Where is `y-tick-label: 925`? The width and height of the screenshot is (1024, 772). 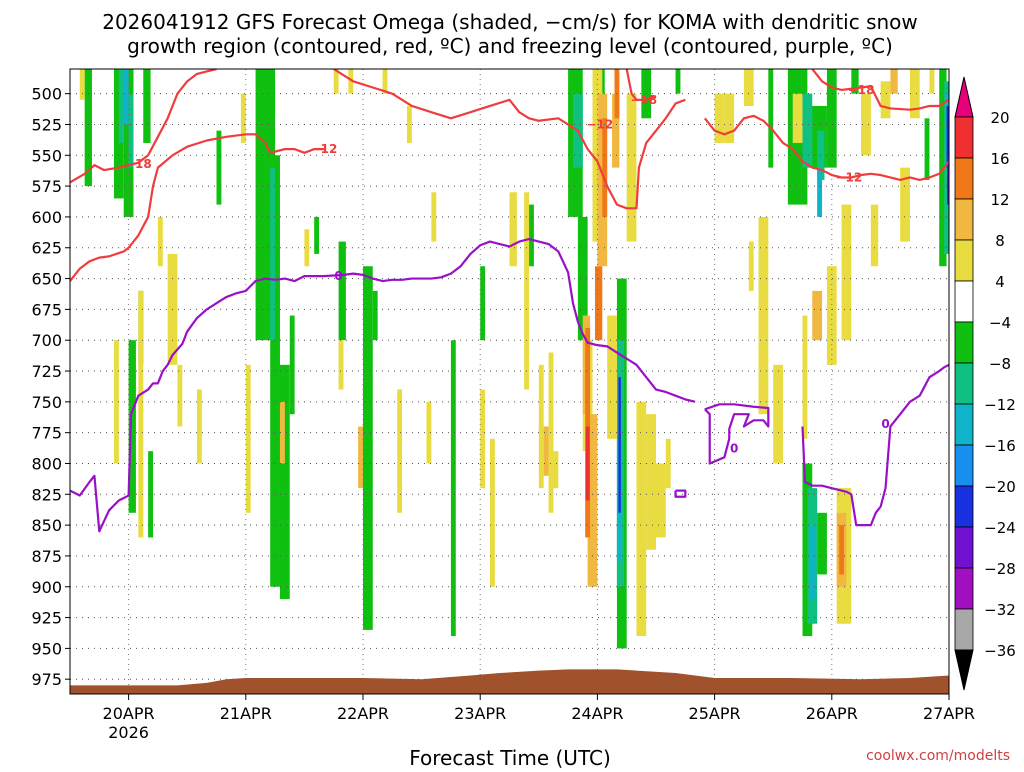 y-tick-label: 925 is located at coordinates (46, 618).